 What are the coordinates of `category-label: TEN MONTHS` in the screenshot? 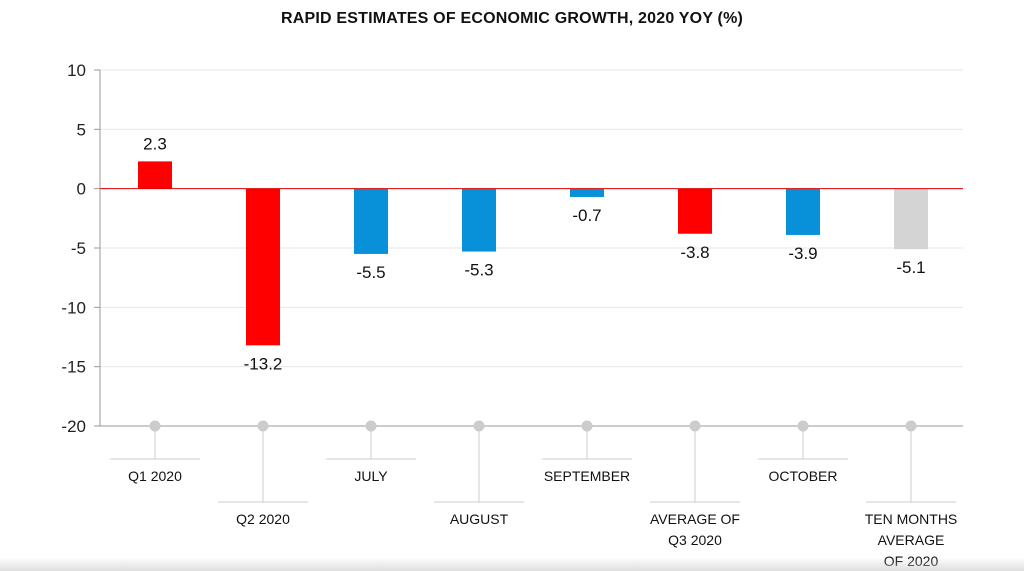 It's located at (911, 519).